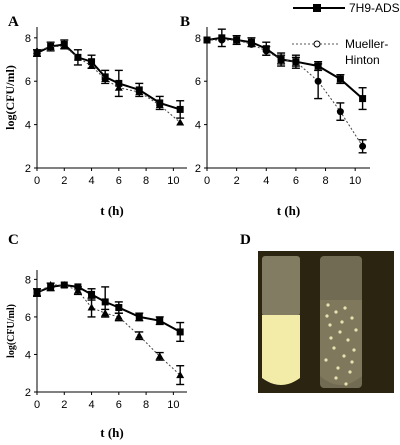 This screenshot has width=400, height=445. I want to click on x-tick-label-b: 8, so click(325, 181).